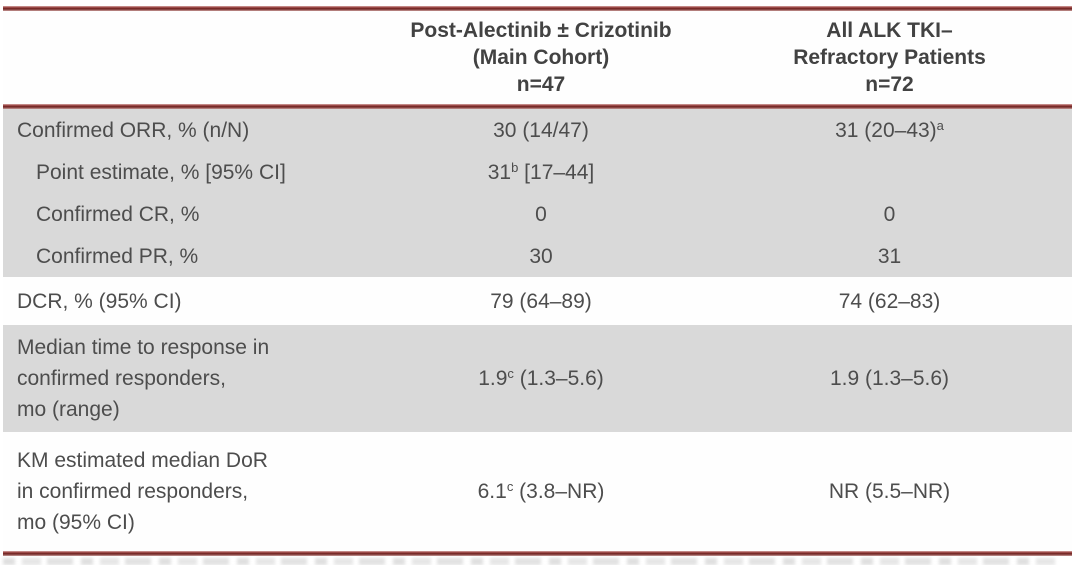 The image size is (1080, 565). Describe the element at coordinates (541, 491) in the screenshot. I see `cell-main-cohort: 6.1c (3.8–NR)` at that location.